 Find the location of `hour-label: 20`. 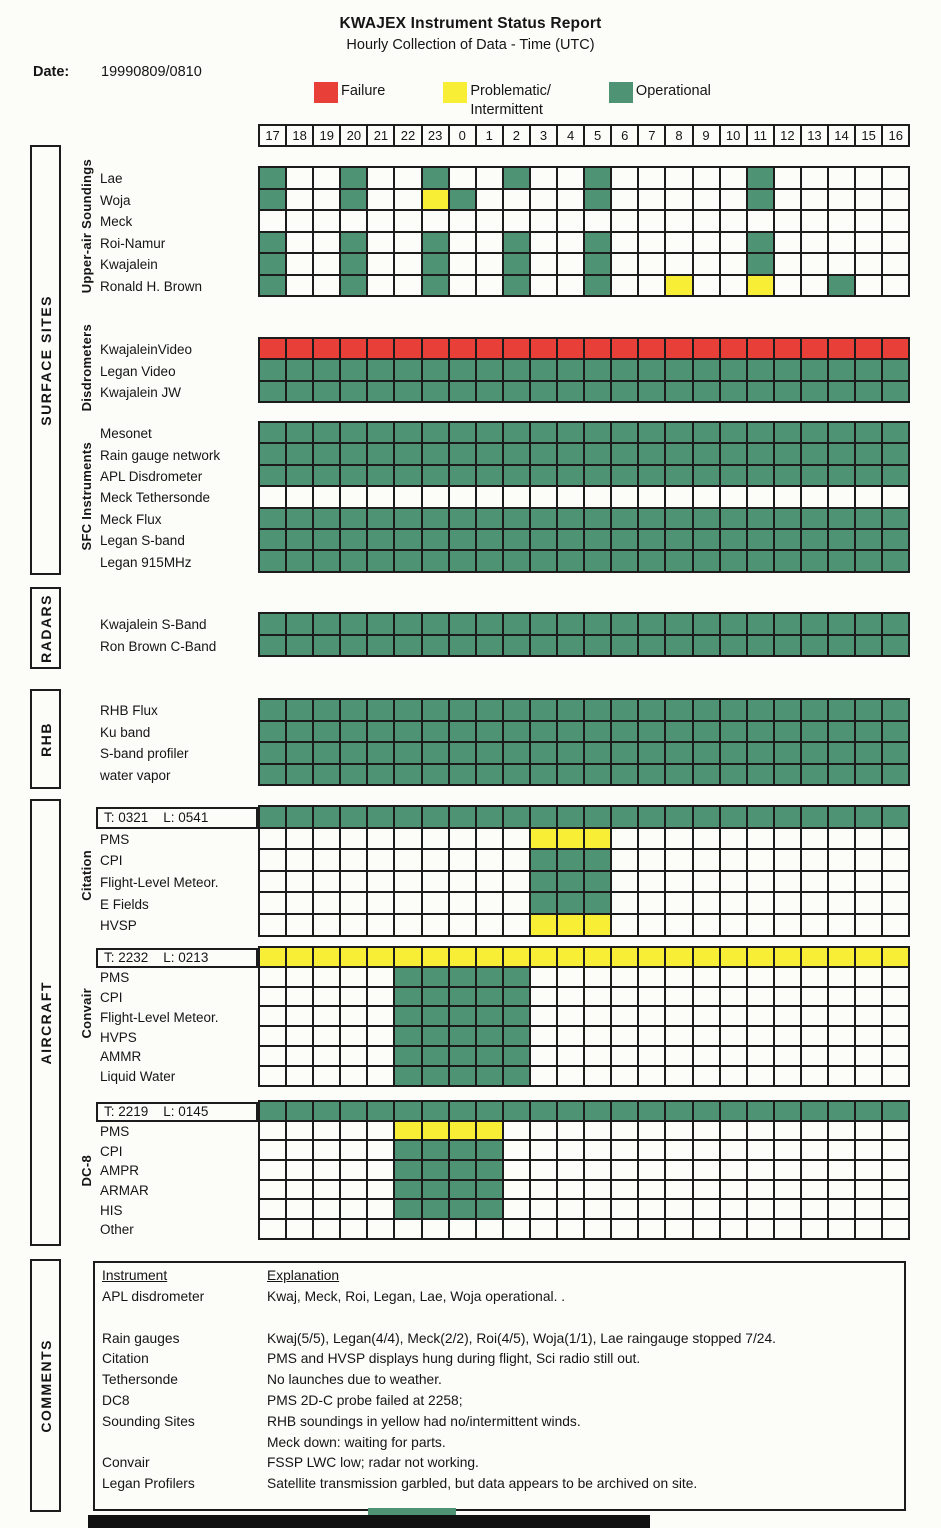

hour-label: 20 is located at coordinates (355, 135).